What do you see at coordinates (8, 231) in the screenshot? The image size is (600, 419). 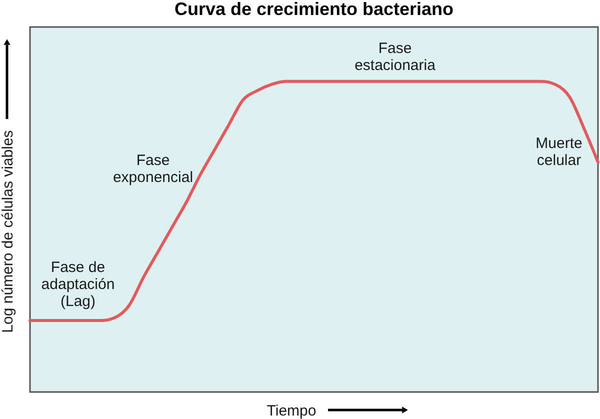 I see `y-axis-title: Log número de células viables` at bounding box center [8, 231].